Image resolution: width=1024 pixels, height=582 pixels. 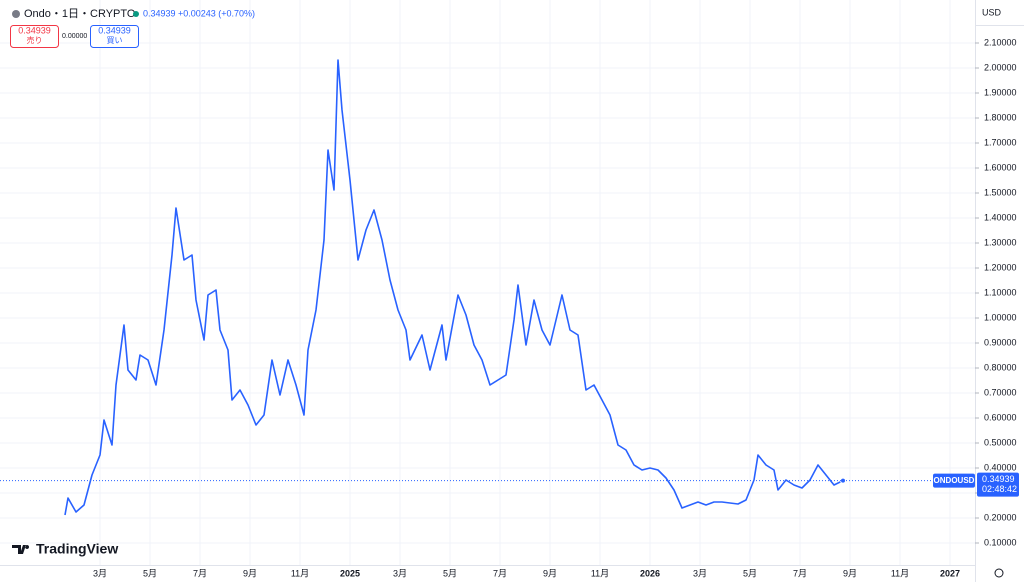 What do you see at coordinates (999, 573) in the screenshot?
I see `settings-icon` at bounding box center [999, 573].